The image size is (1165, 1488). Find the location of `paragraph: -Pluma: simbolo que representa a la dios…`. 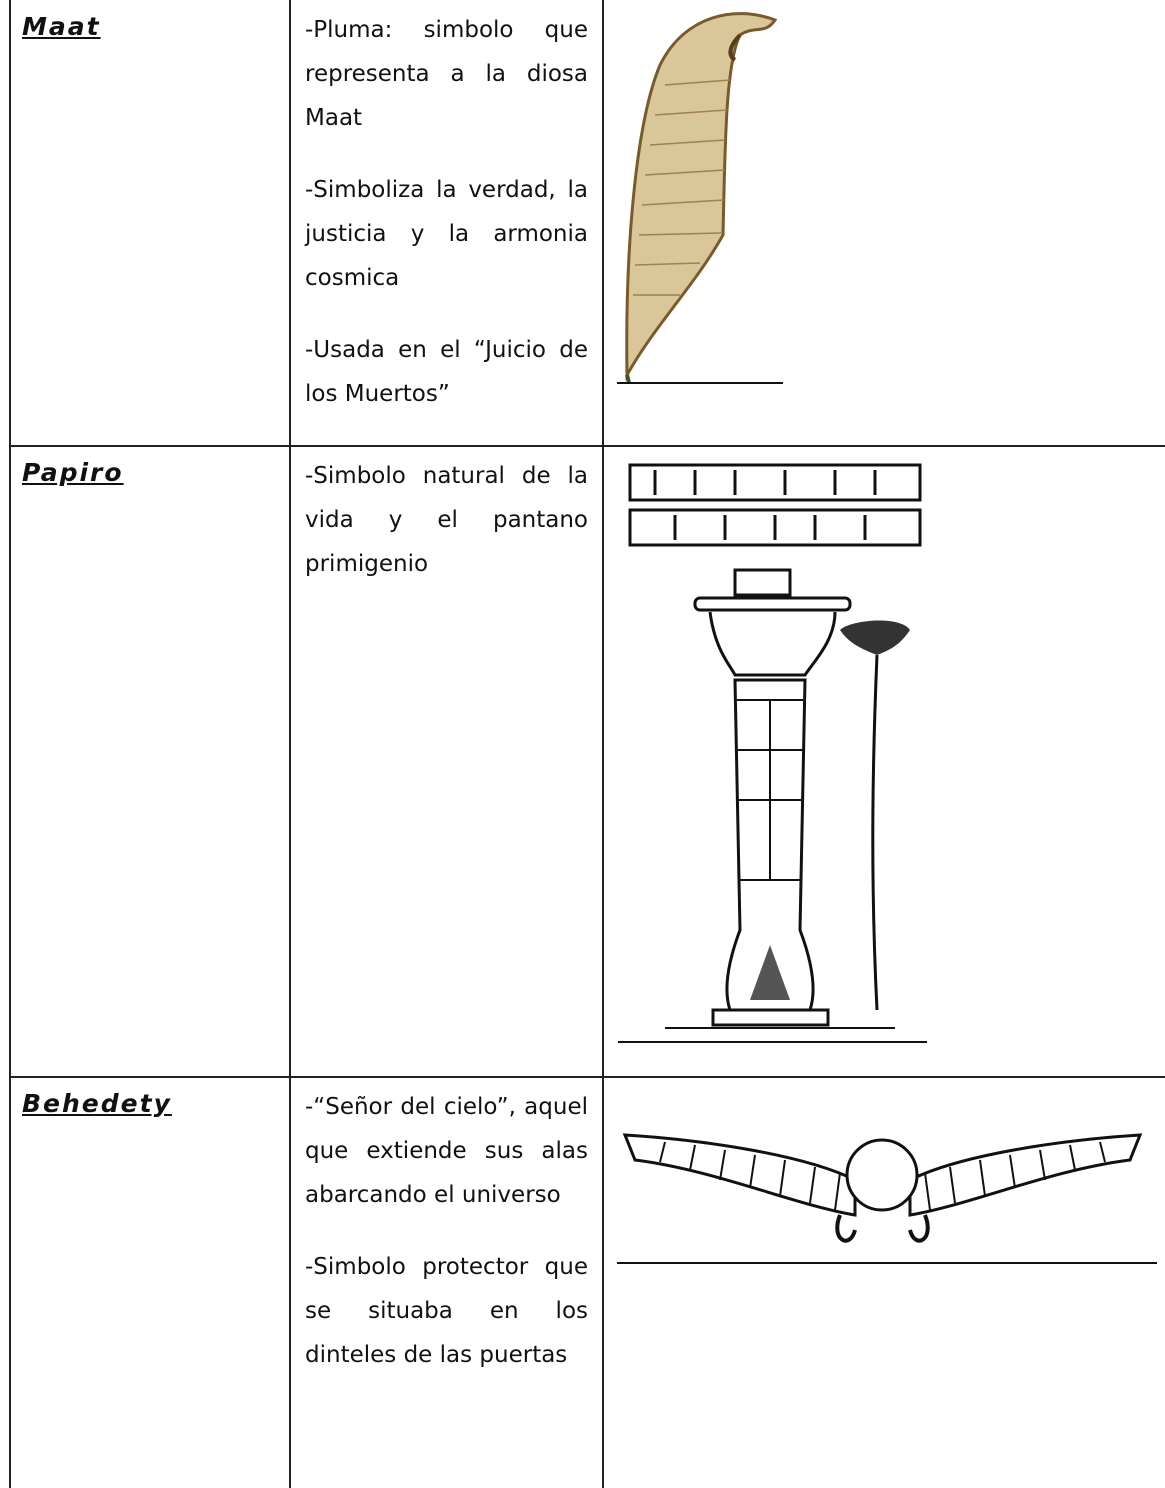

paragraph: -Pluma: simbolo que representa a la dios… is located at coordinates (446, 74).